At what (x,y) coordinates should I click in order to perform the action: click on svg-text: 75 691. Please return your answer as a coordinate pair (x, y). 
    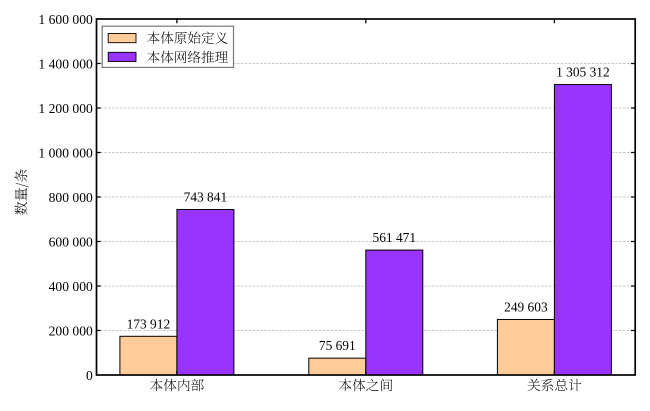
    Looking at the image, I should click on (337, 345).